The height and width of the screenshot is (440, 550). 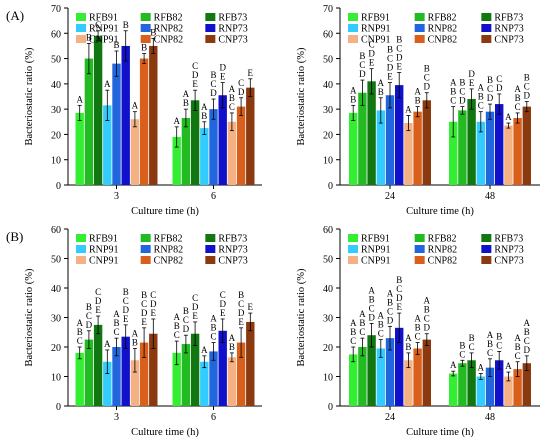 What do you see at coordinates (232, 250) in the screenshot?
I see `legend-label: RNP73` at bounding box center [232, 250].